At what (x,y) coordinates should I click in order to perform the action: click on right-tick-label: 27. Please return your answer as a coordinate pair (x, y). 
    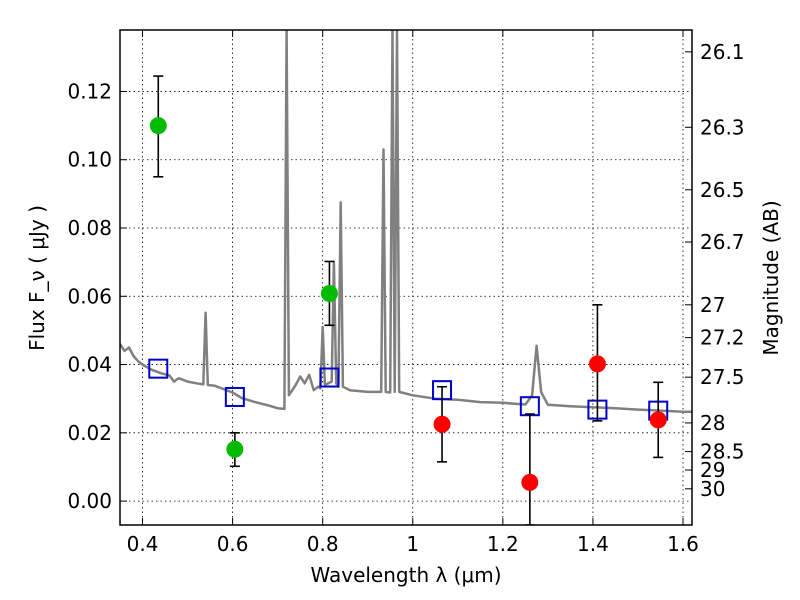
    Looking at the image, I should click on (712, 305).